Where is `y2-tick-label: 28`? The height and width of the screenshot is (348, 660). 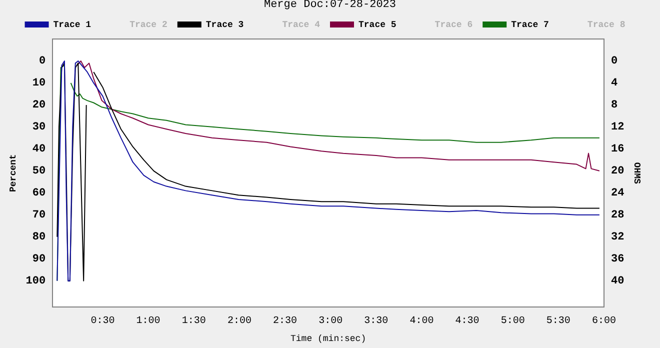
y2-tick-label: 28 is located at coordinates (618, 216).